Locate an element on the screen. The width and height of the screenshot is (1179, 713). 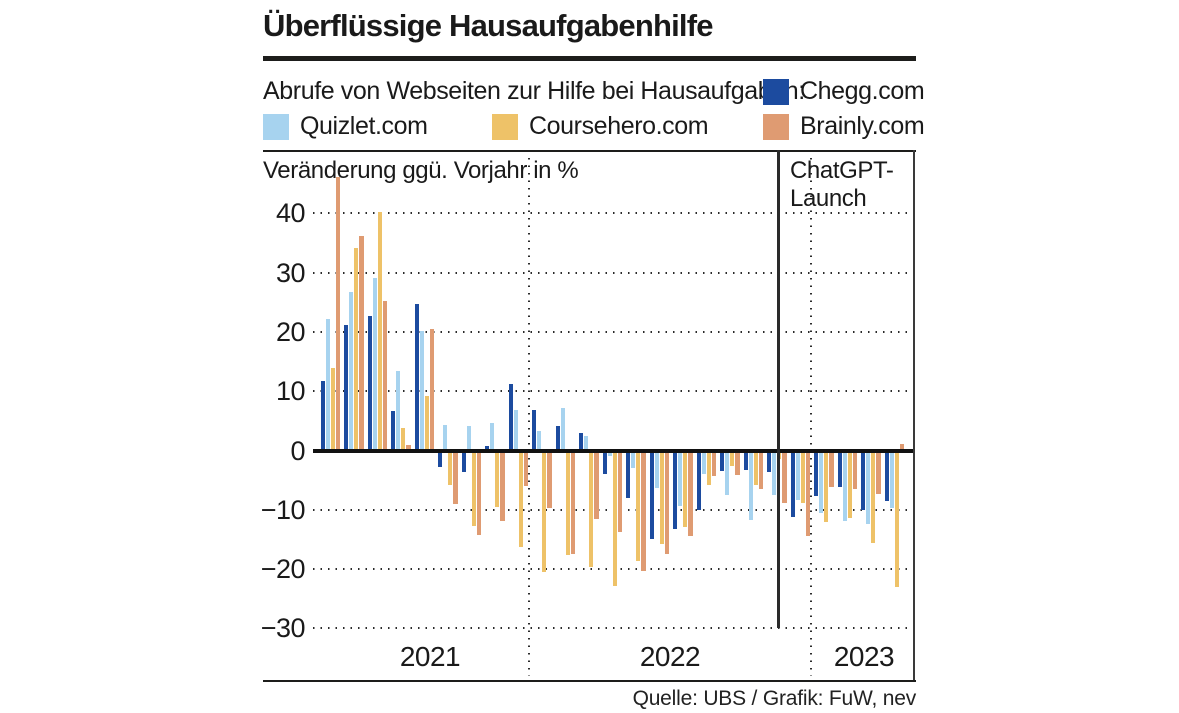
bar-Brainly.com-2022-11 is located at coordinates (784, 477).